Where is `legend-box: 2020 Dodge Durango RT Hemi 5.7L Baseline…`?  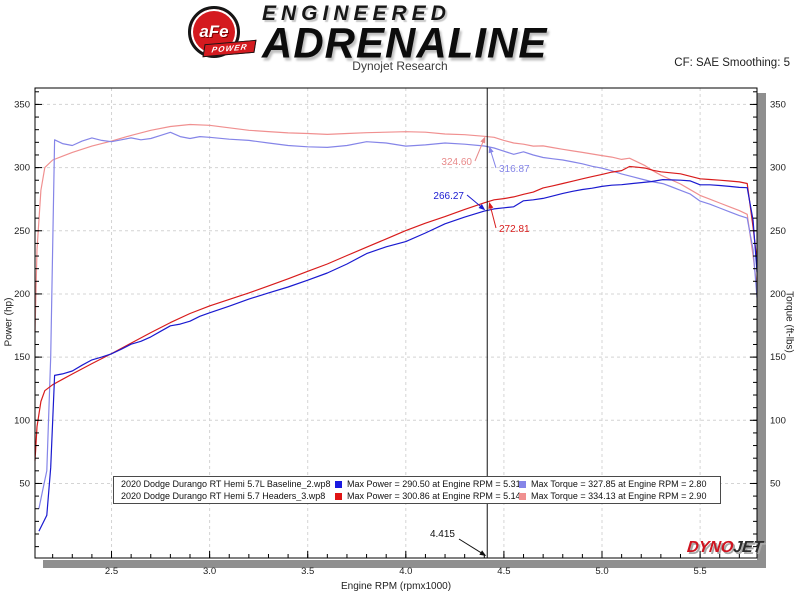 legend-box: 2020 Dodge Durango RT Hemi 5.7L Baseline… is located at coordinates (417, 490).